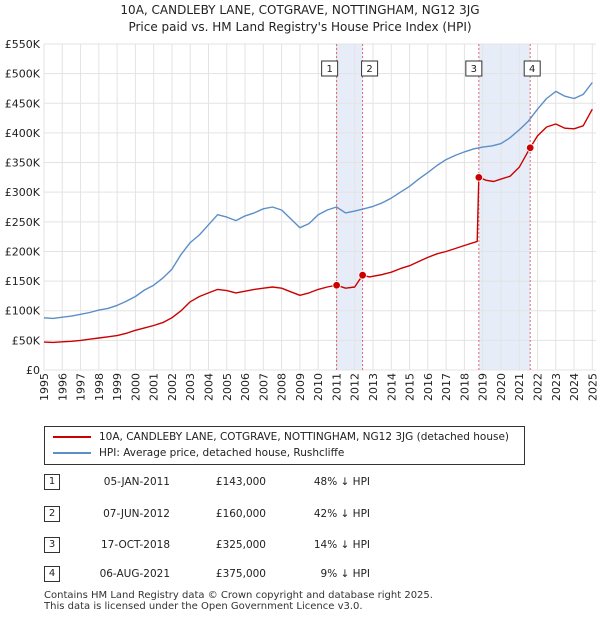 This screenshot has width=600, height=620. I want to click on y-tick-label: £450K, so click(23, 103).